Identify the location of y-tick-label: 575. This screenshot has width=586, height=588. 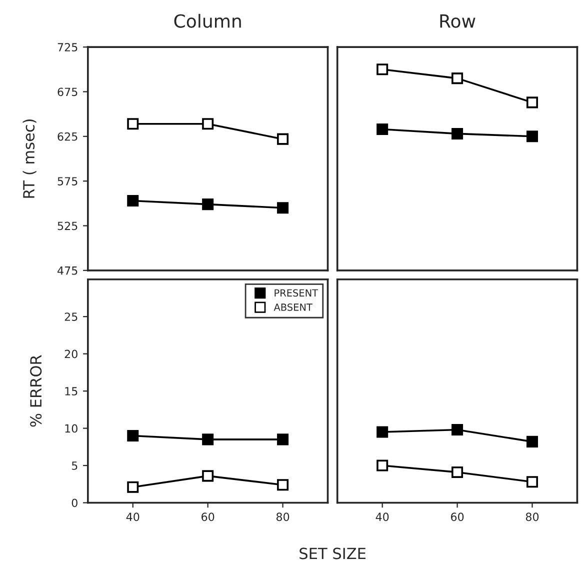
(68, 181).